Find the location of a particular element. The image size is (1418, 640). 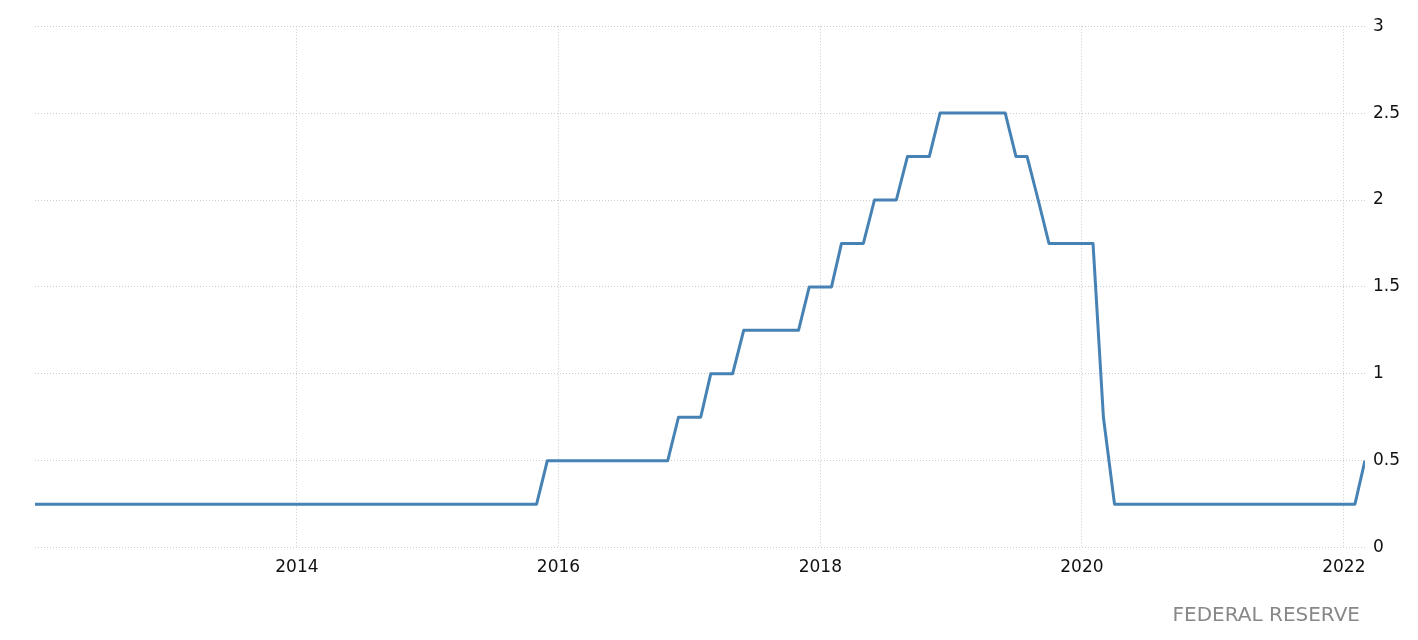

x-tick-label: 2014 is located at coordinates (297, 566).